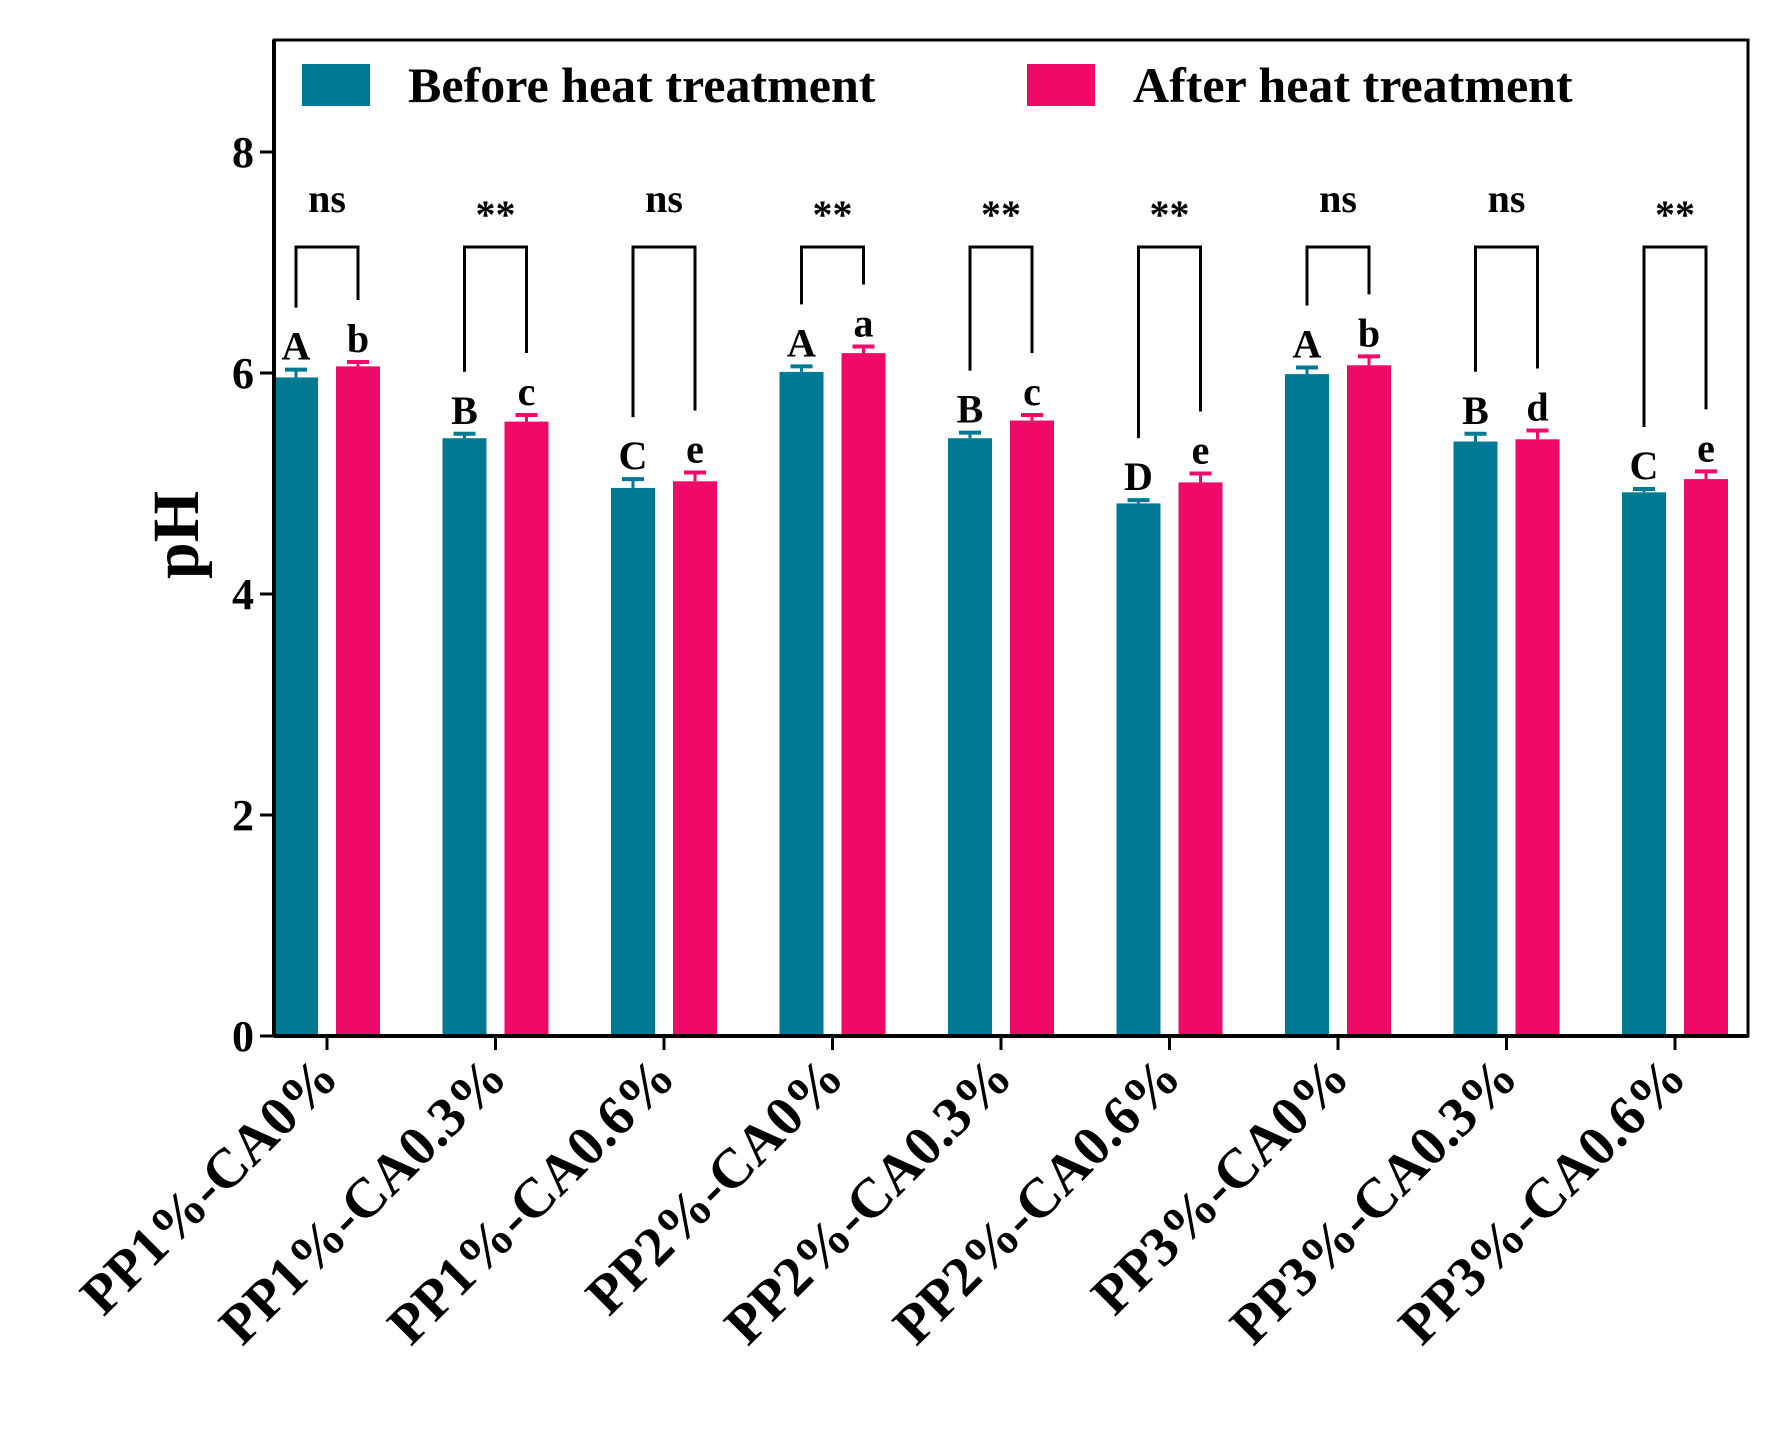 The height and width of the screenshot is (1433, 1792). Describe the element at coordinates (1706, 447) in the screenshot. I see `letter-after-8: e` at that location.